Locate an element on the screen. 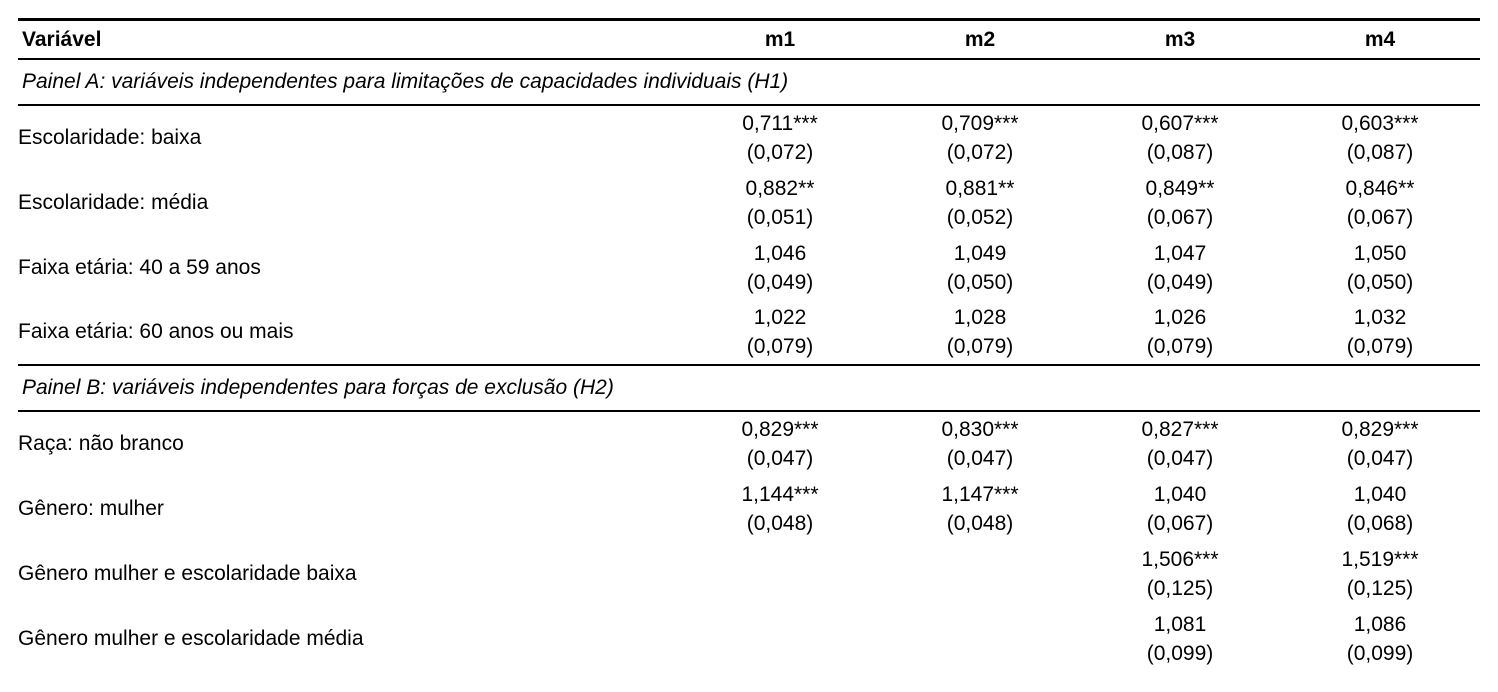 Image resolution: width=1498 pixels, height=692 pixels. standard-error: (0,068) is located at coordinates (1380, 523).